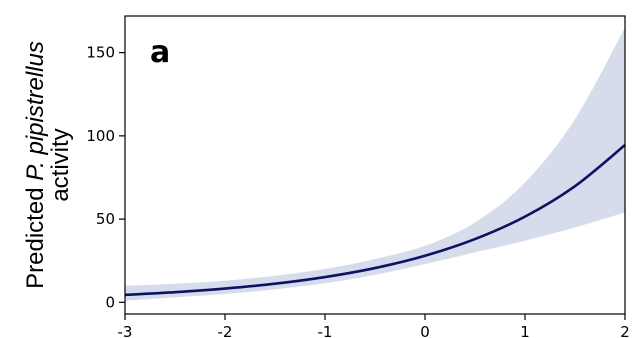 This screenshot has height=338, width=634. What do you see at coordinates (325, 330) in the screenshot?
I see `x-tick-label: -1` at bounding box center [325, 330].